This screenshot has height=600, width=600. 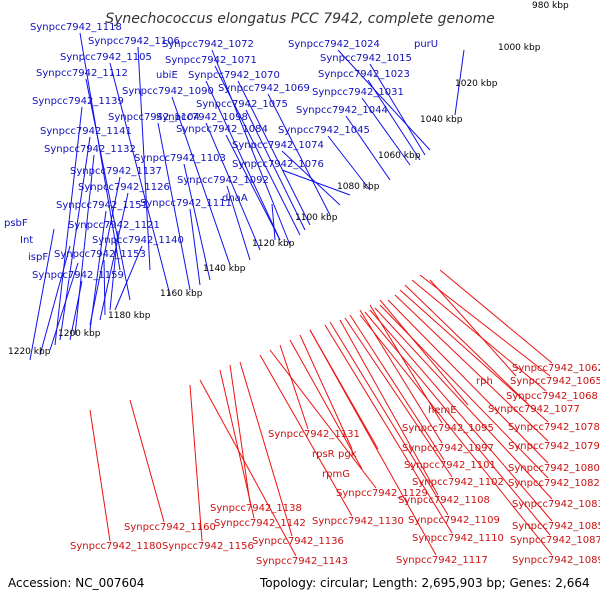 I want to click on gene-label-reverse: Synpcc7942_1129, so click(x=382, y=493).